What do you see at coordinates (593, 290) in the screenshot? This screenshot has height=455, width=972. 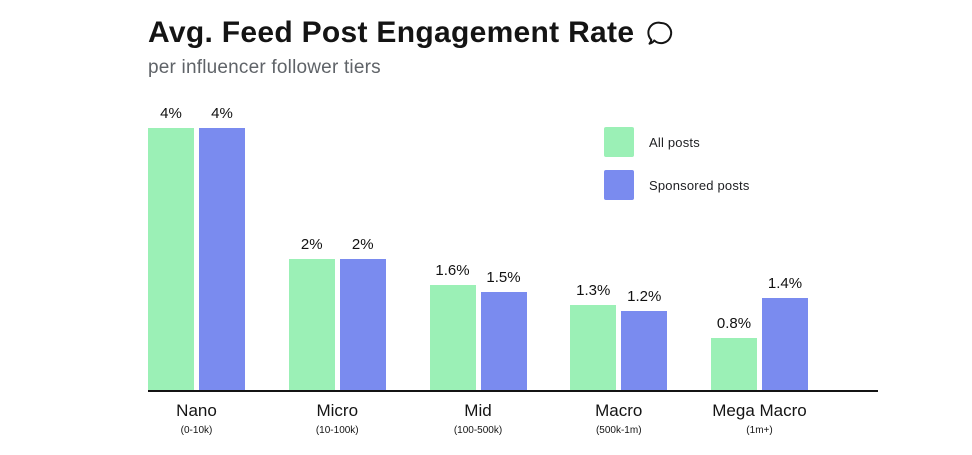 I see `bar-value-label: 1.3%` at bounding box center [593, 290].